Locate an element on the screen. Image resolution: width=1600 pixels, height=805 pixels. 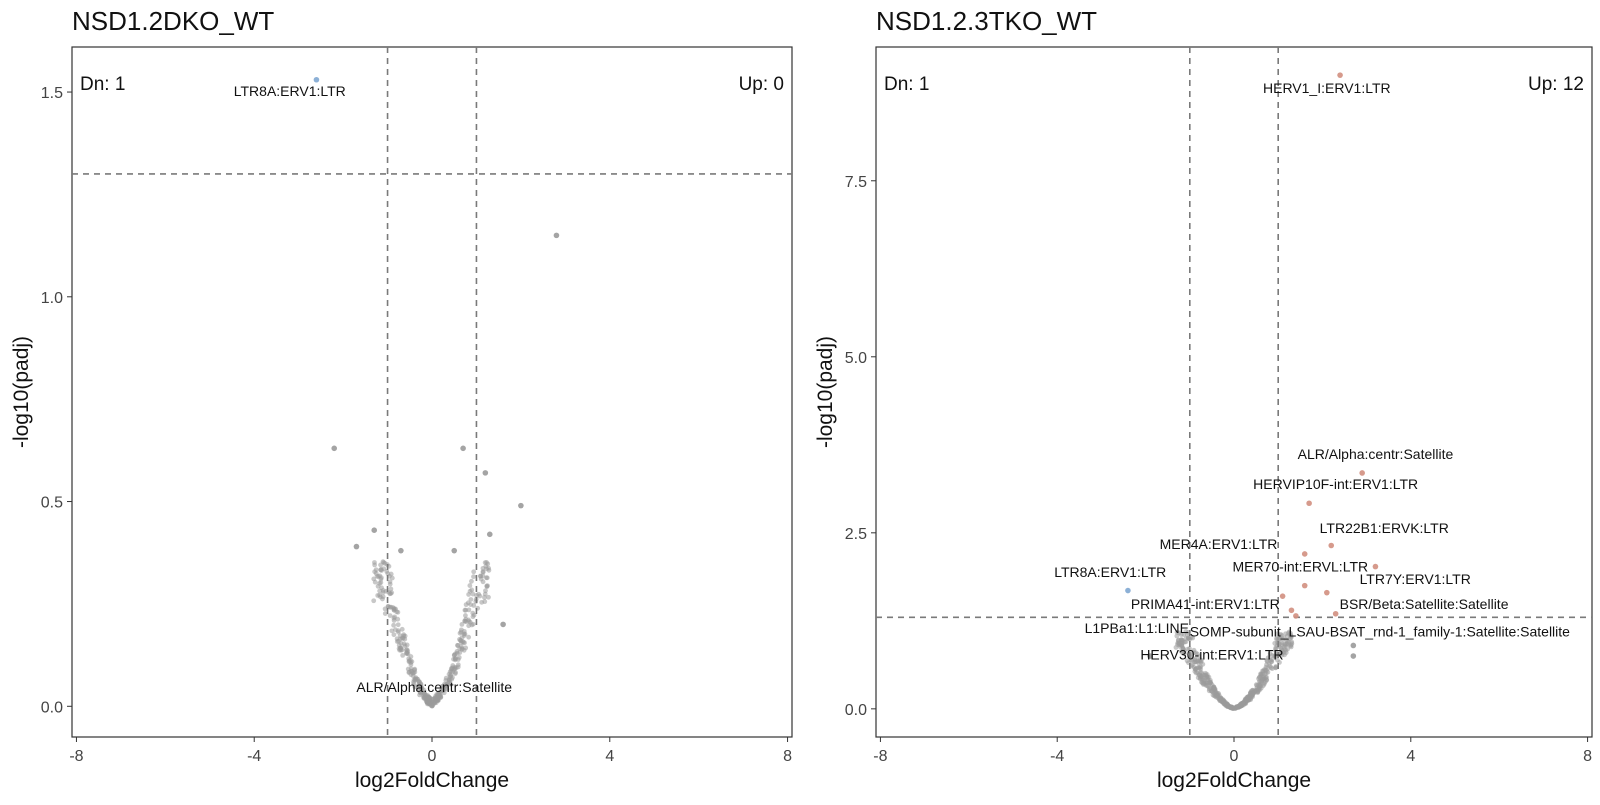
point-label: MER70-int:ERVL:LTR is located at coordinates (1300, 567).